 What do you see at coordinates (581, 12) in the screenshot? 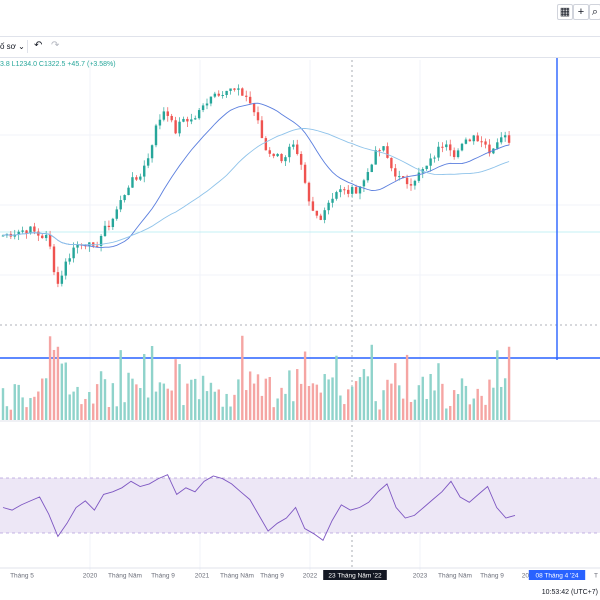
I see `add-button: +` at bounding box center [581, 12].